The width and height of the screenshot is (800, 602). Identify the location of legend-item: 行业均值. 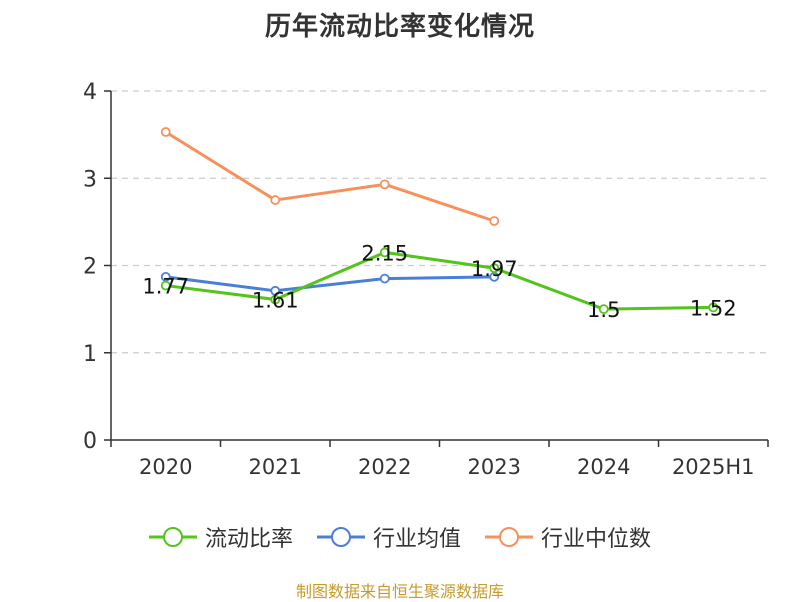
(388, 537).